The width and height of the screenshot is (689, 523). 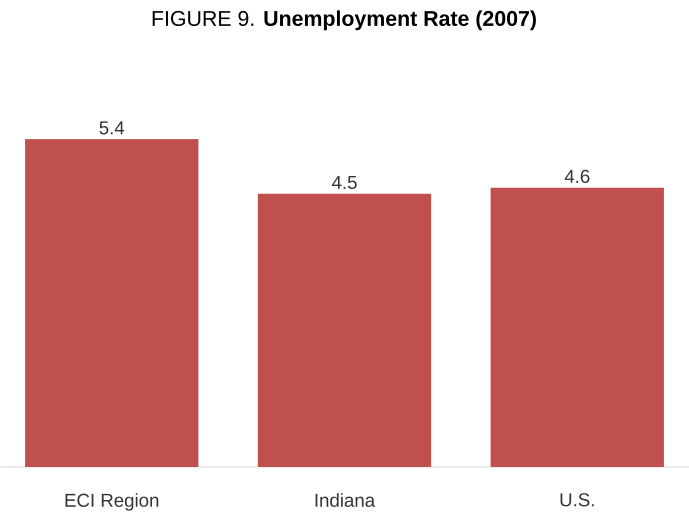 I want to click on x-tick-label: Indiana, so click(x=346, y=500).